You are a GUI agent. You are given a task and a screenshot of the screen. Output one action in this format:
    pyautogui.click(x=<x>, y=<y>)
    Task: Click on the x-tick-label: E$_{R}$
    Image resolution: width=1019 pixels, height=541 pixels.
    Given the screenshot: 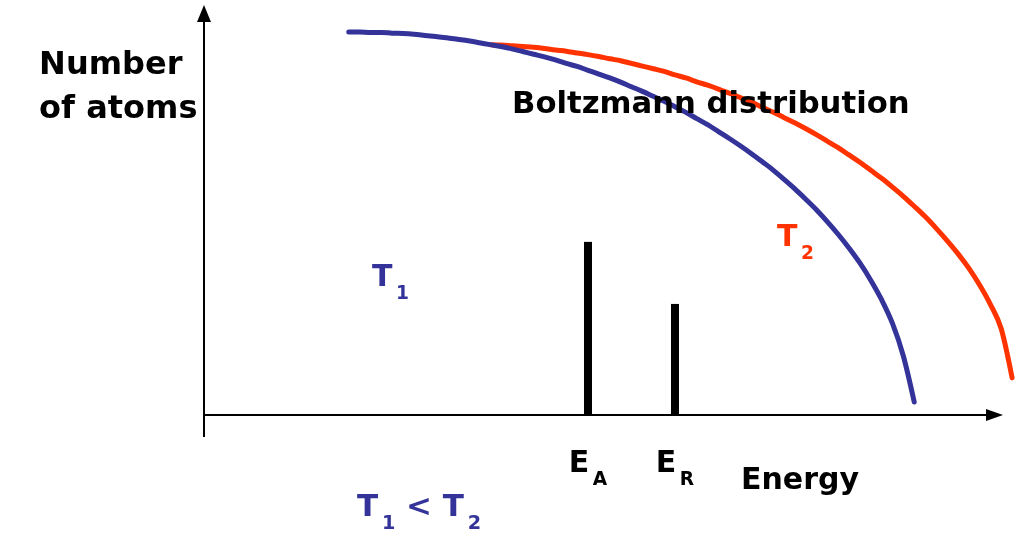 What is the action you would take?
    pyautogui.click(x=675, y=466)
    